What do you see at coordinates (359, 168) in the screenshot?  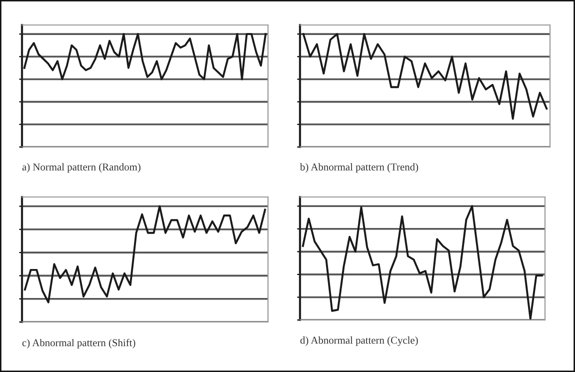 I see `text: b) Abnormal pattern (Trend)` at bounding box center [359, 168].